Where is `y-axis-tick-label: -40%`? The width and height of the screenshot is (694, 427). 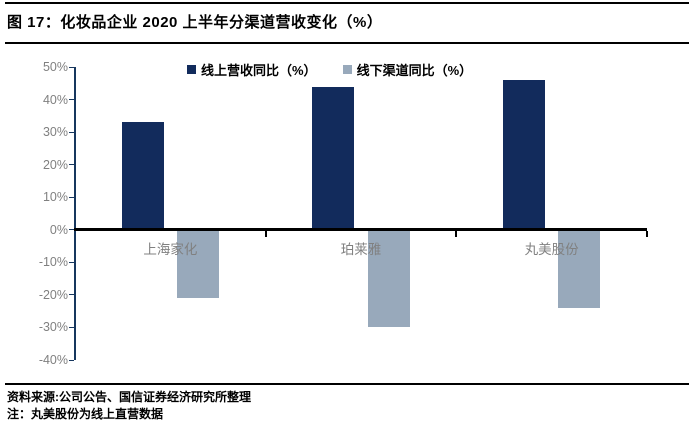 y-axis-tick-label: -40% is located at coordinates (53, 360).